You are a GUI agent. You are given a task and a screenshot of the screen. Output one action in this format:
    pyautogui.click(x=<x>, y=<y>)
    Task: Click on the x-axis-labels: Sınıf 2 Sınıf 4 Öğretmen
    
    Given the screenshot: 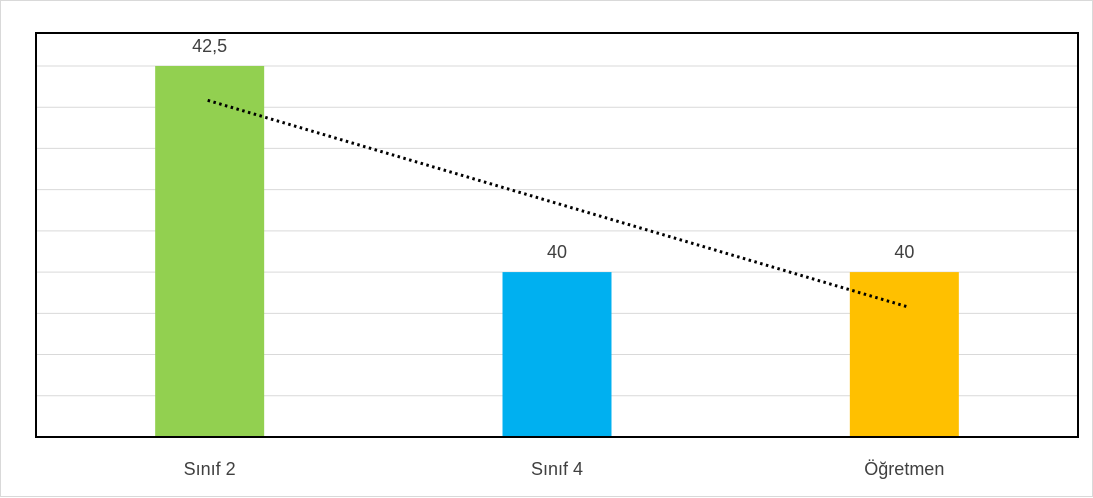 What is the action you would take?
    pyautogui.click(x=564, y=469)
    